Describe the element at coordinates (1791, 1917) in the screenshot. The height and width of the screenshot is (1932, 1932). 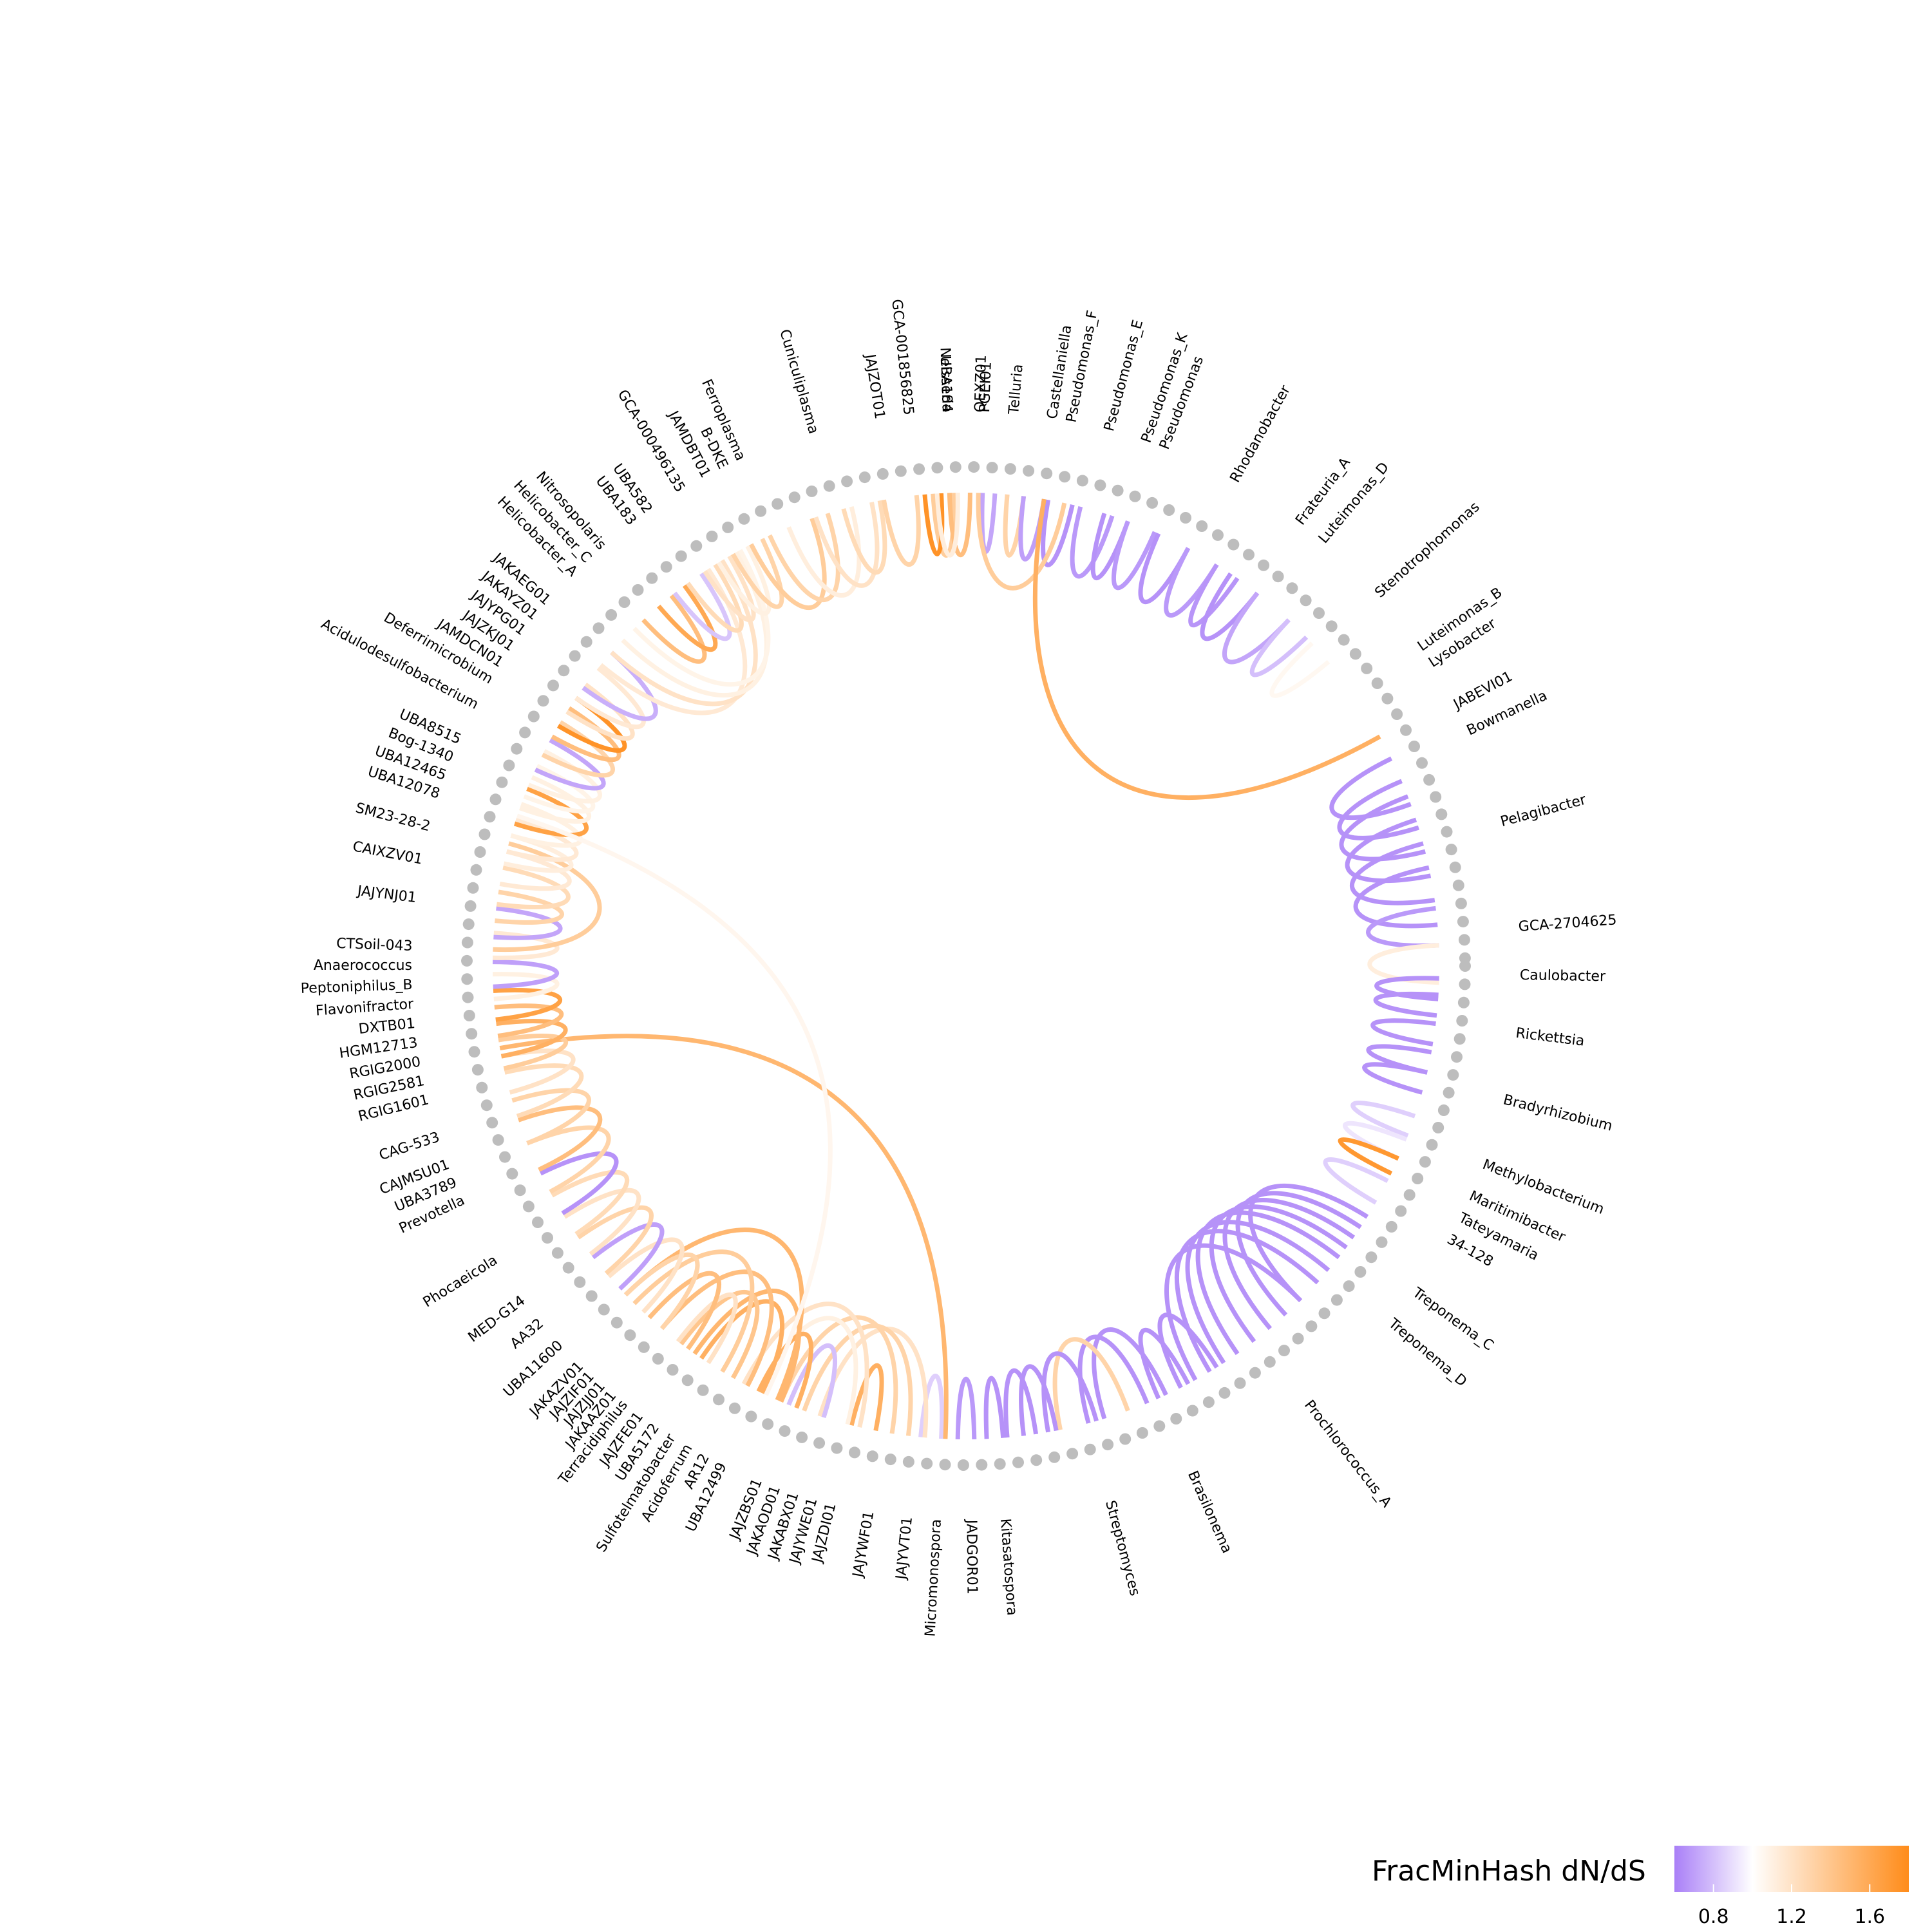
I see `legend-tick-label: 1.2` at that location.